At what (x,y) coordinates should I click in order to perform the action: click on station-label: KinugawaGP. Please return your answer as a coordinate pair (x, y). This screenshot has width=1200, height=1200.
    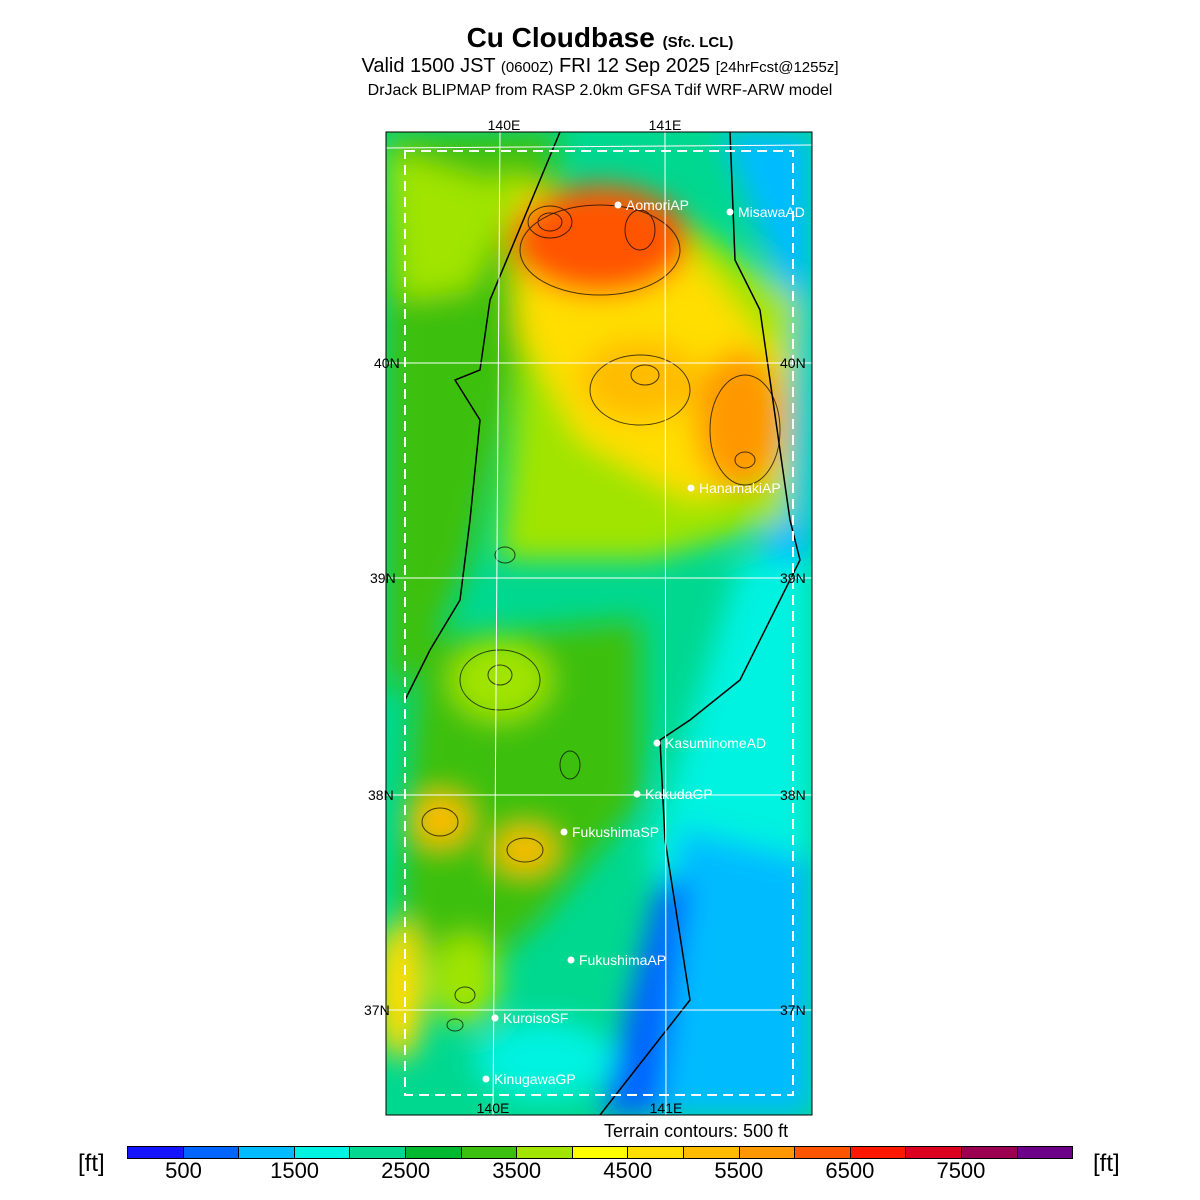
    Looking at the image, I should click on (535, 1079).